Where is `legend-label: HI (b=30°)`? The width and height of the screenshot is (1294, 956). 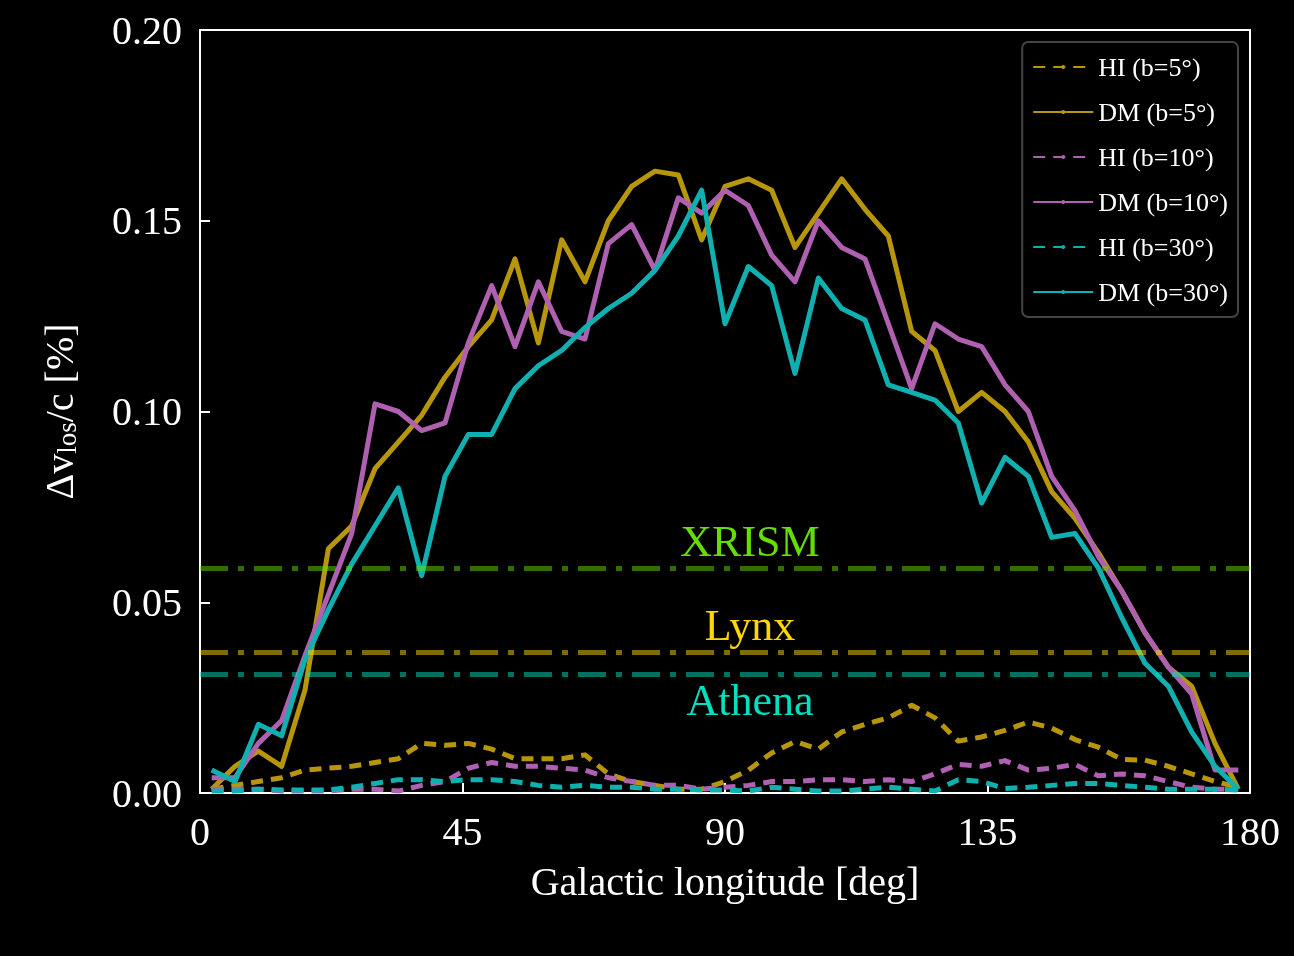
legend-label: HI (b=30°) is located at coordinates (1156, 247).